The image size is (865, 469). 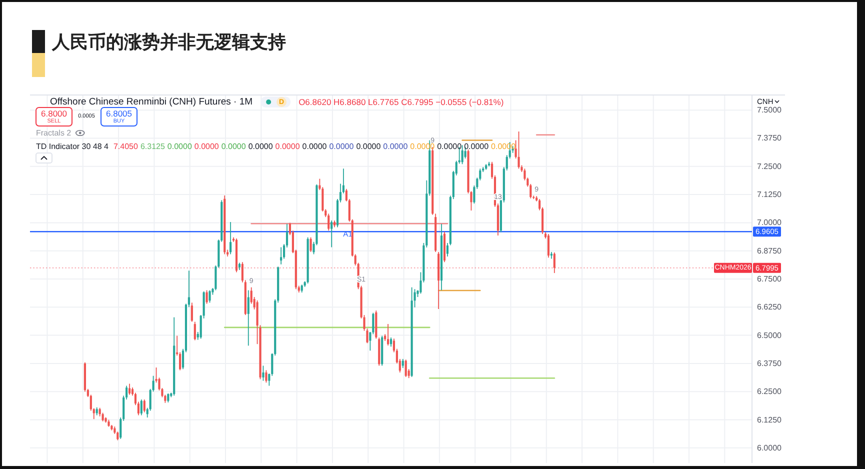 What do you see at coordinates (769, 166) in the screenshot?
I see `y-tick-label: 7.2500` at bounding box center [769, 166].